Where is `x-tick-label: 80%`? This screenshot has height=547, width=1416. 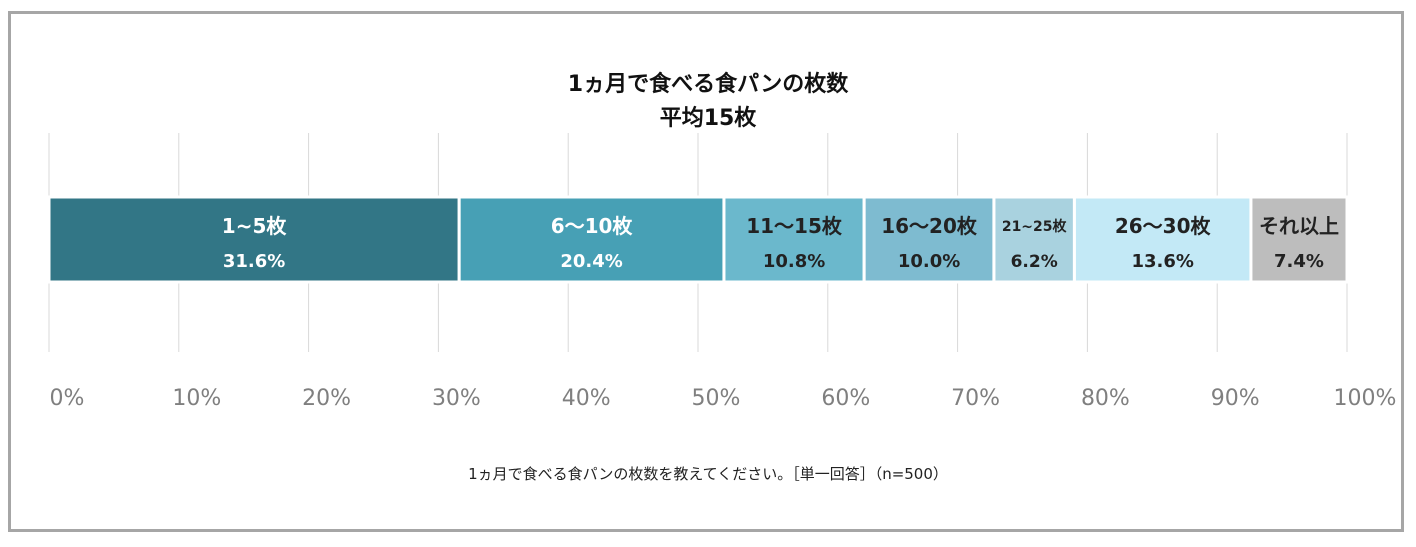 x-tick-label: 80% is located at coordinates (1105, 398).